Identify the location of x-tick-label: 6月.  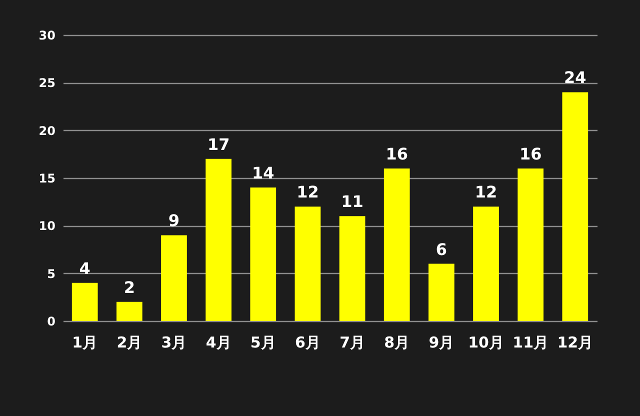
(307, 343).